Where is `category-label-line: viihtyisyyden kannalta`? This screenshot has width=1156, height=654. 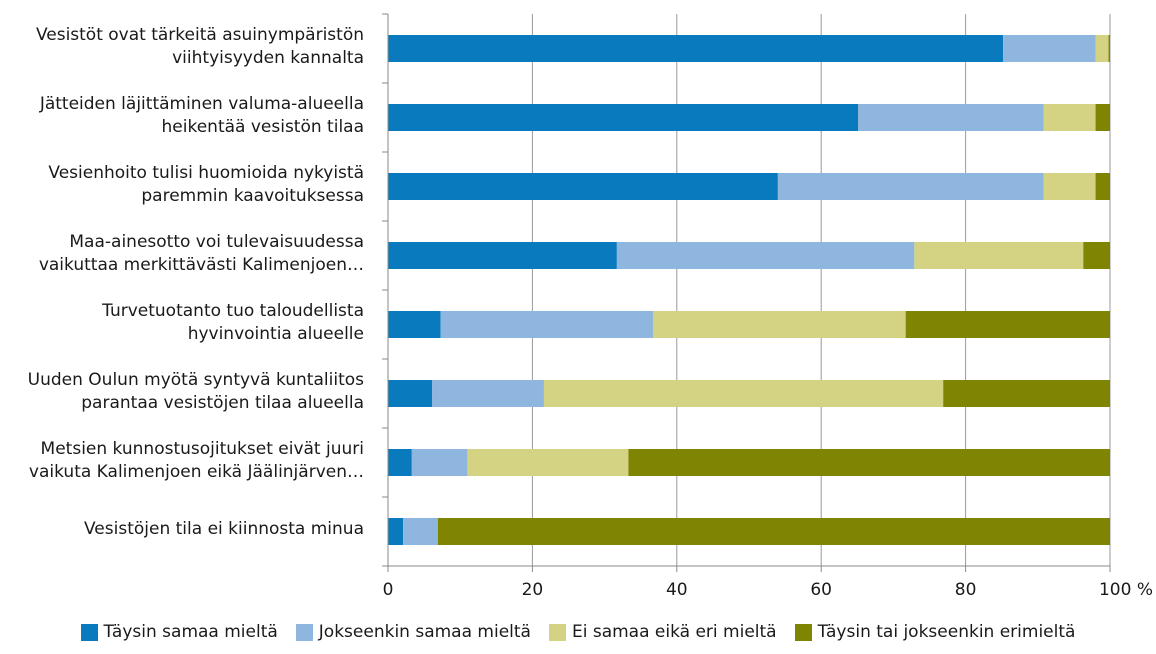
category-label-line: viihtyisyyden kannalta is located at coordinates (268, 57).